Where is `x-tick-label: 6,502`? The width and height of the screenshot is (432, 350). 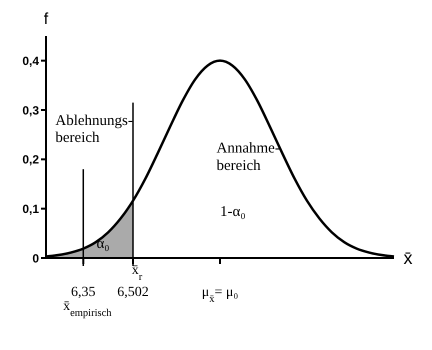 x-tick-label: 6,502 is located at coordinates (133, 292).